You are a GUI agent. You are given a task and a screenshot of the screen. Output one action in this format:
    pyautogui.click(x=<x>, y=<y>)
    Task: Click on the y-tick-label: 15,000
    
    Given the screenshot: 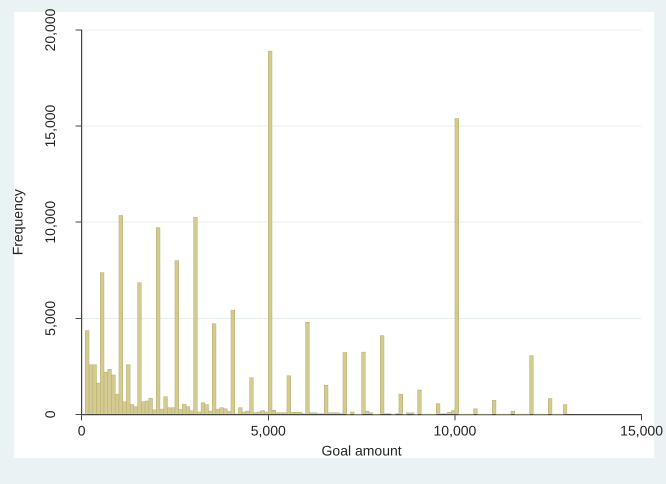 What is the action you would take?
    pyautogui.click(x=50, y=126)
    